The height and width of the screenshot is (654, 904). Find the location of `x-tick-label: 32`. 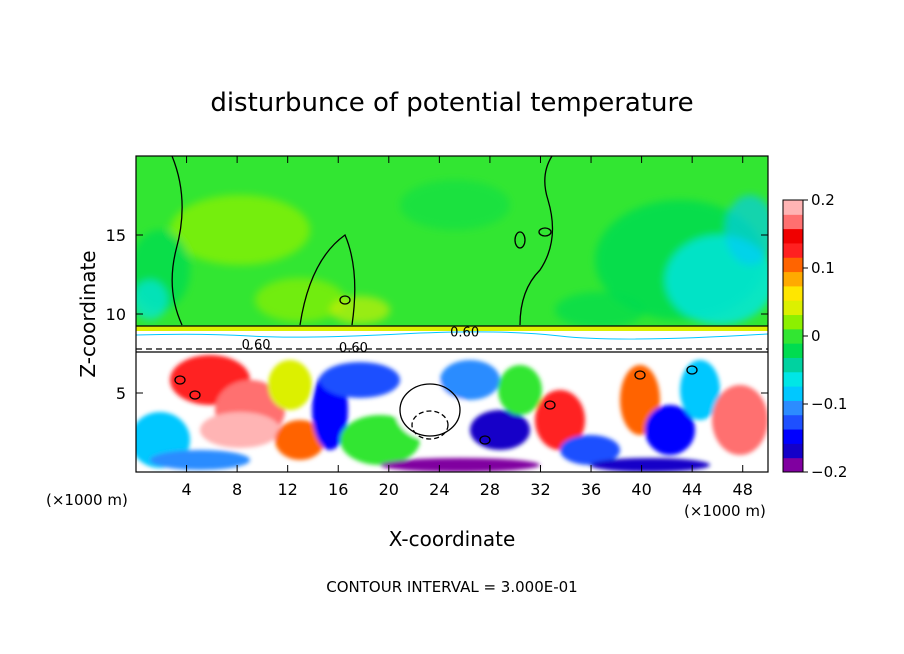

x-tick-label: 32 is located at coordinates (540, 489).